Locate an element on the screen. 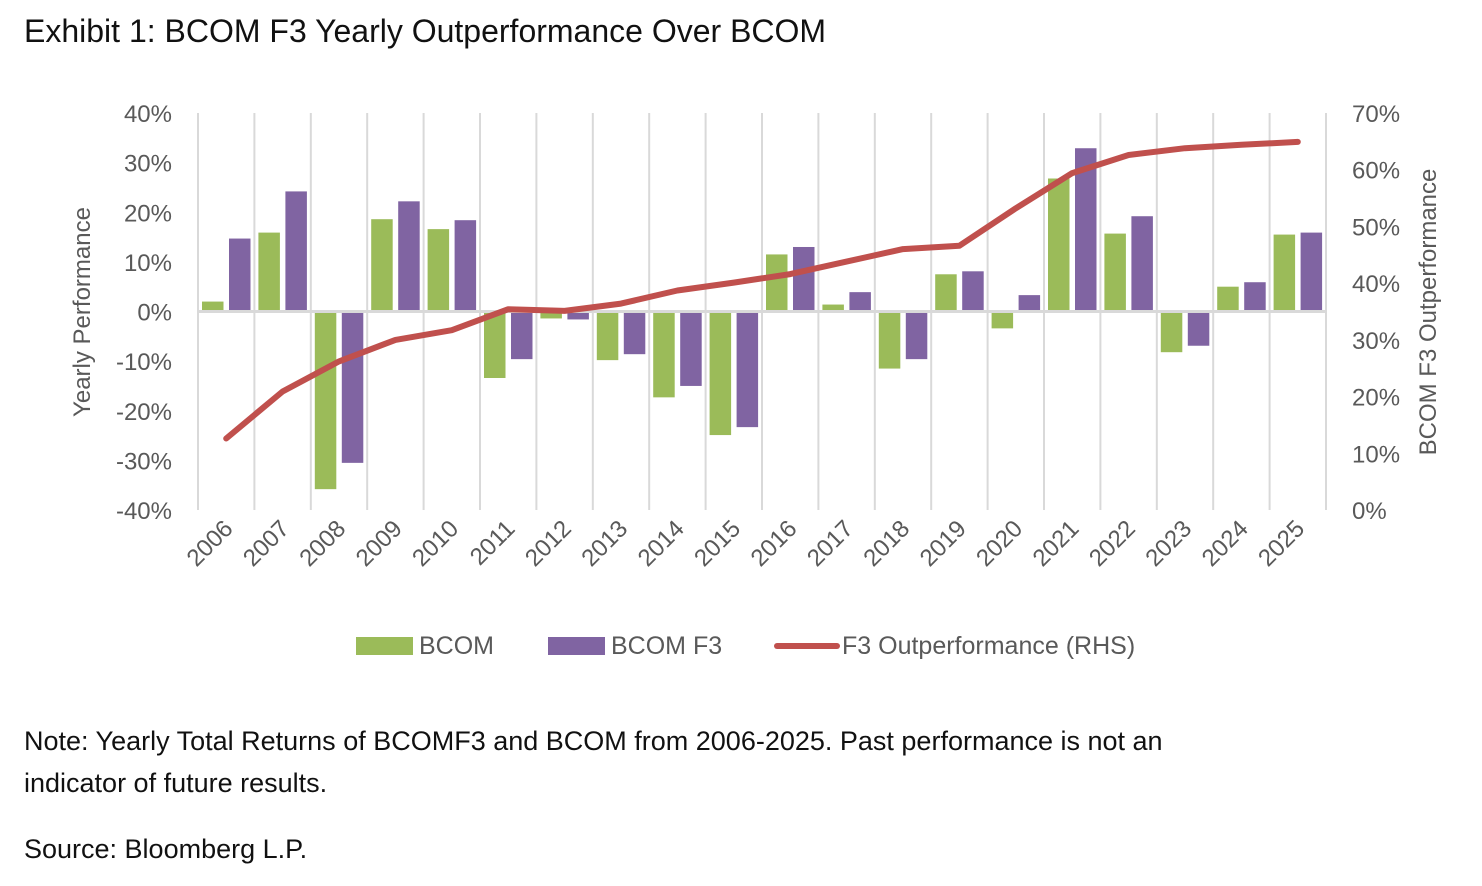 This screenshot has width=1482, height=886. x-tick-label: 2011 is located at coordinates (493, 543).